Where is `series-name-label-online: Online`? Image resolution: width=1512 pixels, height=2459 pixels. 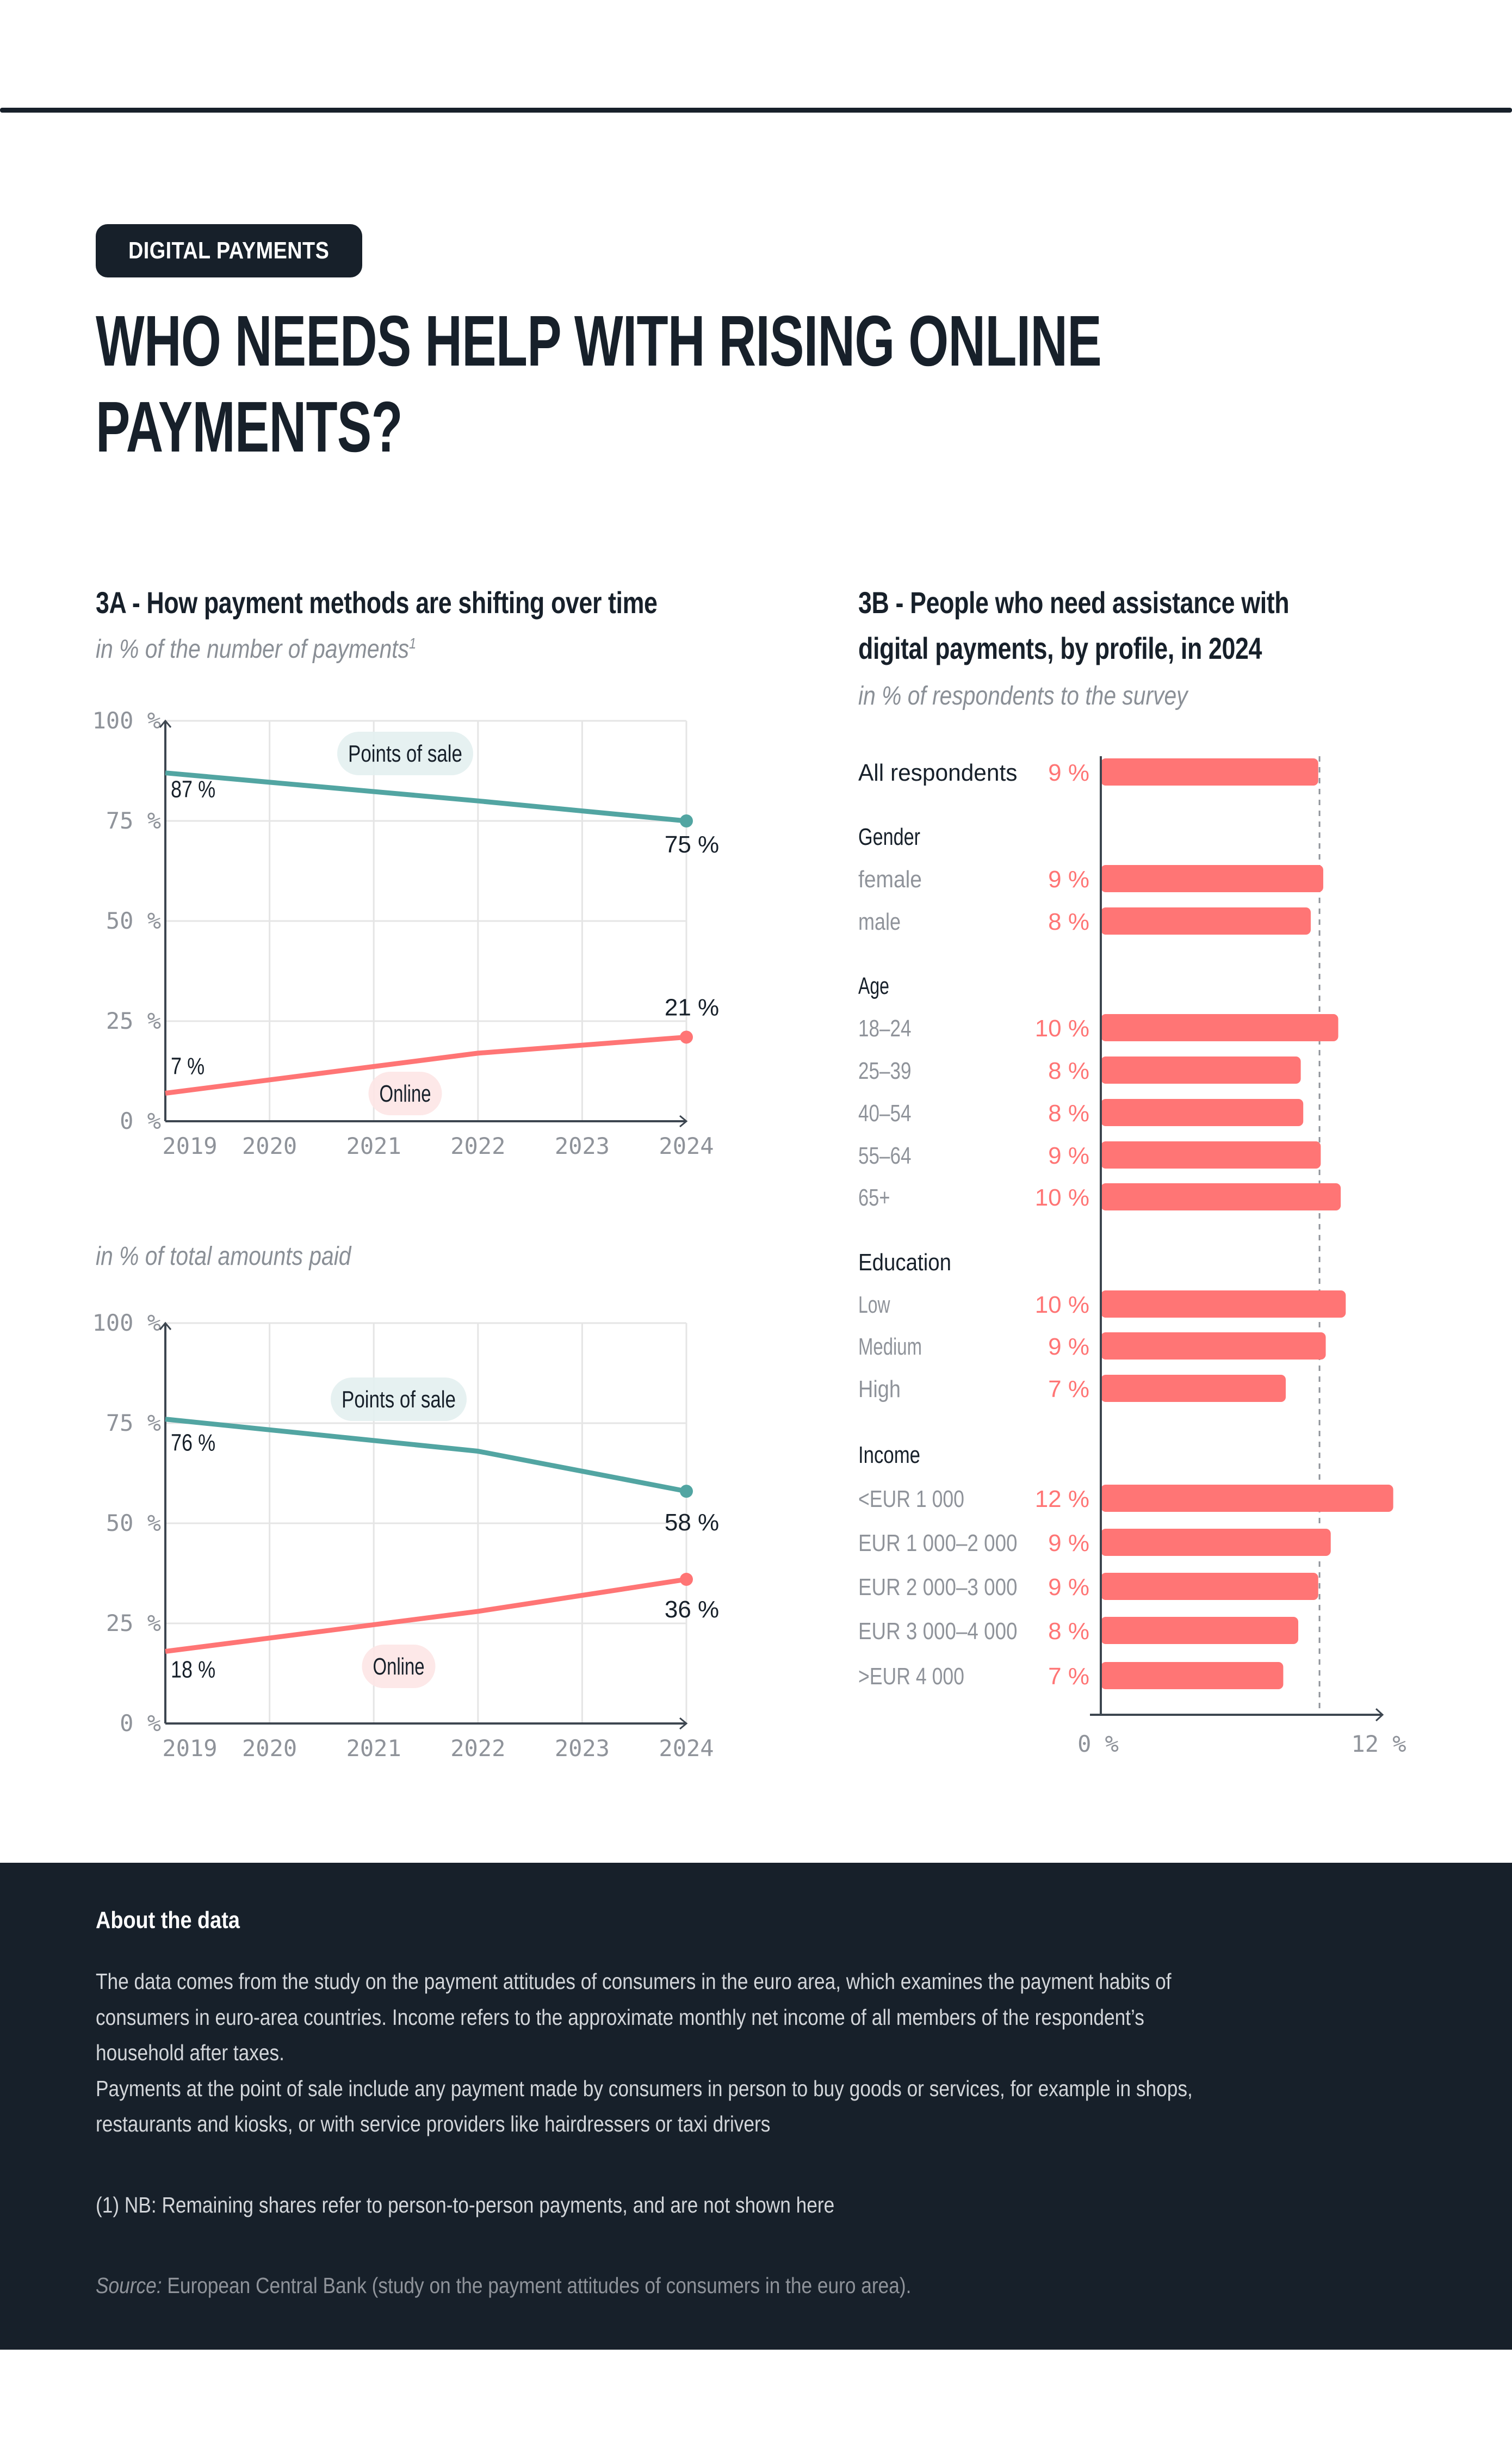
series-name-label-online: Online is located at coordinates (399, 1667).